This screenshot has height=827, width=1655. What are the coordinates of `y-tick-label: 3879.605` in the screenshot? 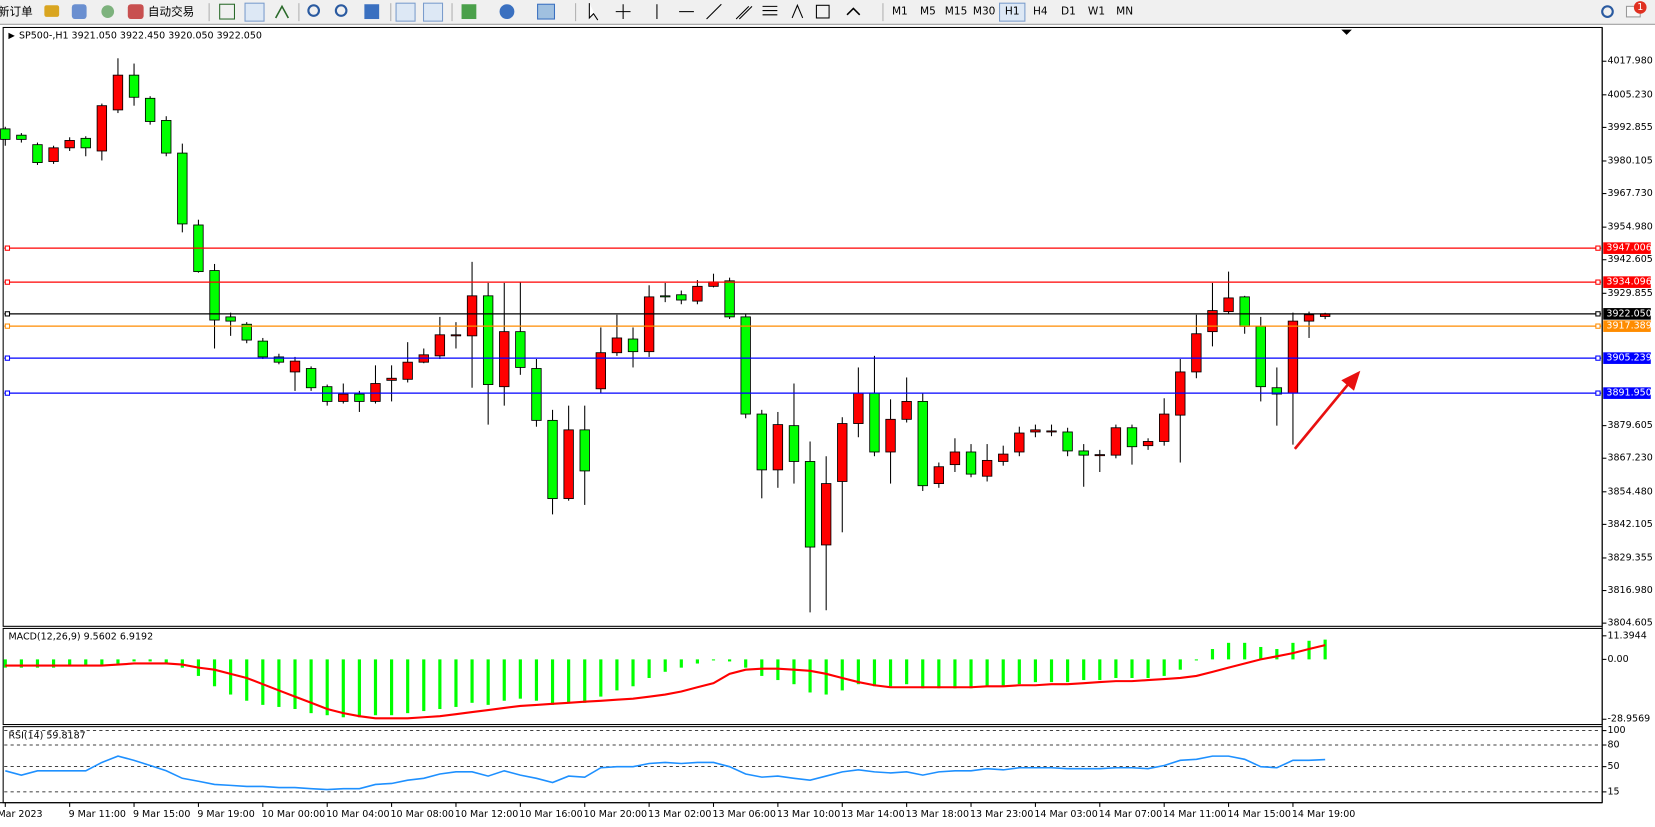 It's located at (1629, 425).